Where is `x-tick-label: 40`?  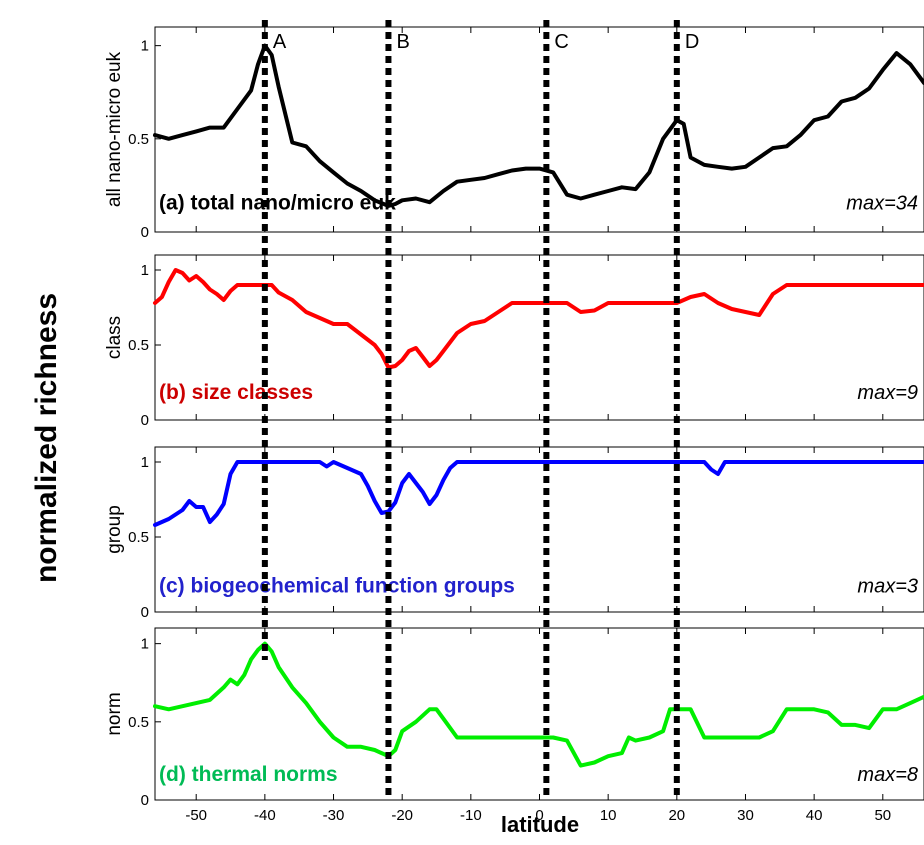
x-tick-label: 40 is located at coordinates (814, 815).